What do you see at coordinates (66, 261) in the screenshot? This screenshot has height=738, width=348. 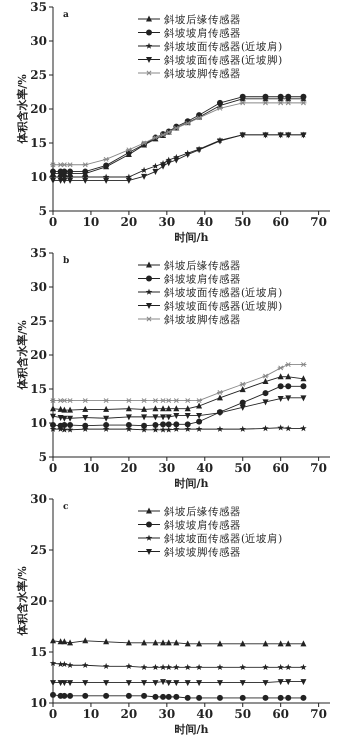 I see `annotation: b` at bounding box center [66, 261].